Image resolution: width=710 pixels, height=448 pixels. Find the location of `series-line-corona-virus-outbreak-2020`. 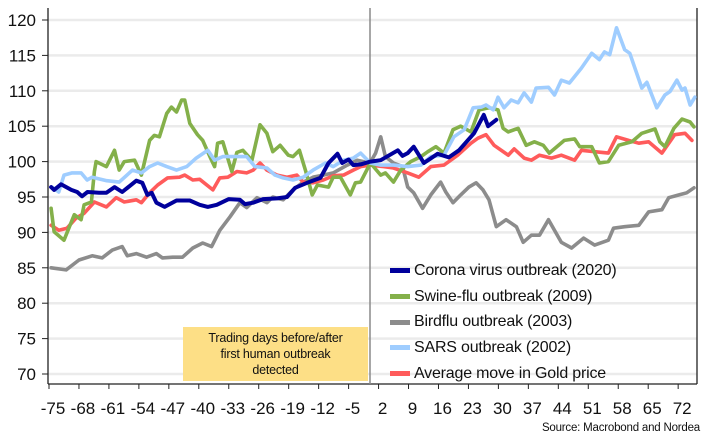

series-line-corona-virus-outbreak-2020 is located at coordinates (274, 160).